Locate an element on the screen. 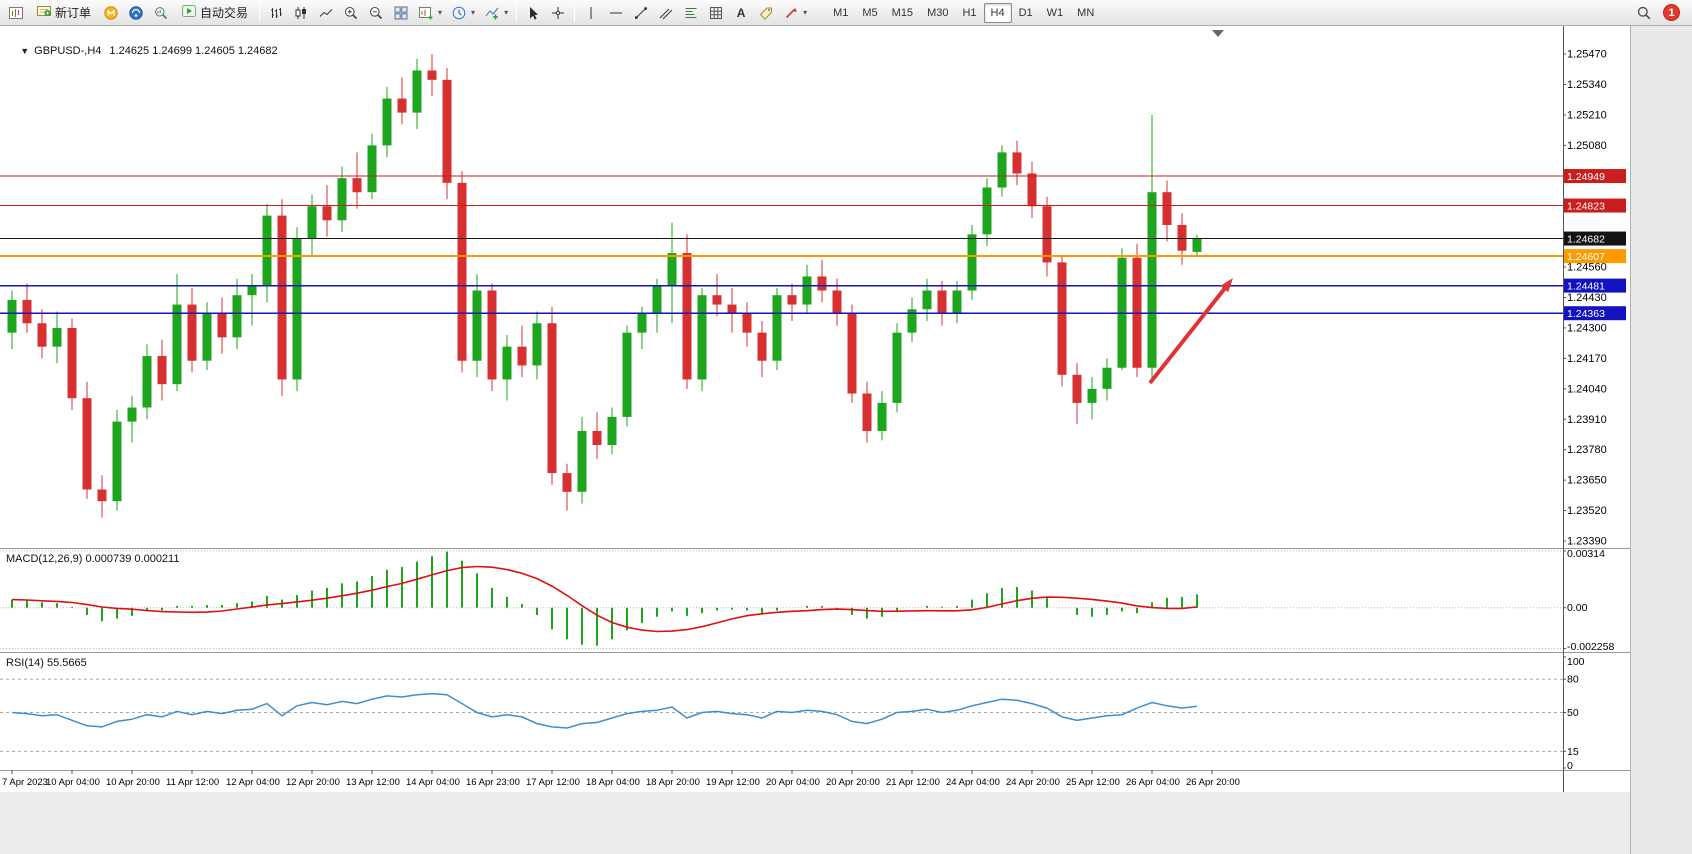 The height and width of the screenshot is (854, 1692). period-clock-dropdown: ▾ is located at coordinates (463, 13).